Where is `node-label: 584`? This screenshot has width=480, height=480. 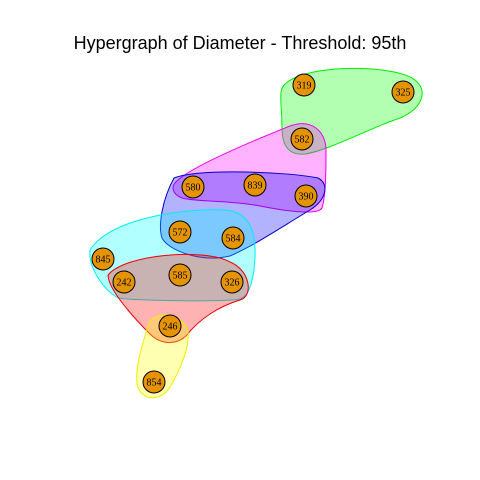 node-label: 584 is located at coordinates (233, 239).